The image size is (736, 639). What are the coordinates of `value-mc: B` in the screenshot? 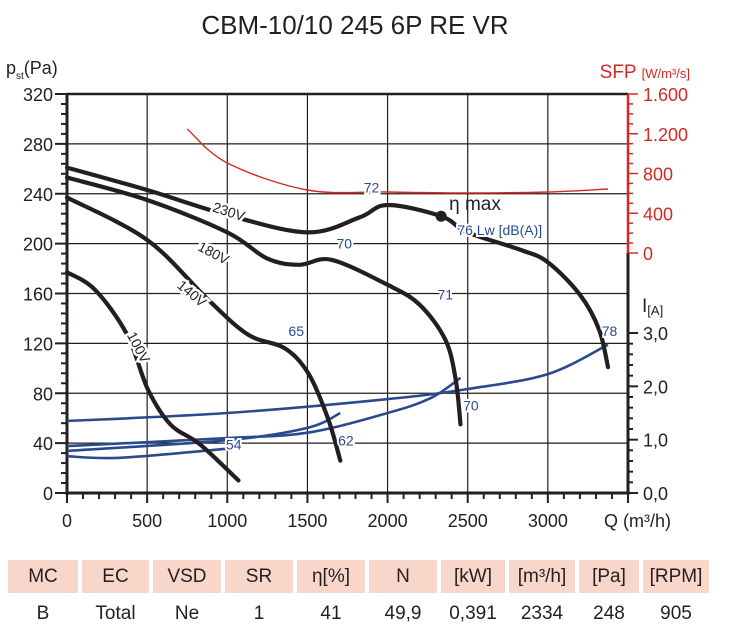 It's located at (43, 613).